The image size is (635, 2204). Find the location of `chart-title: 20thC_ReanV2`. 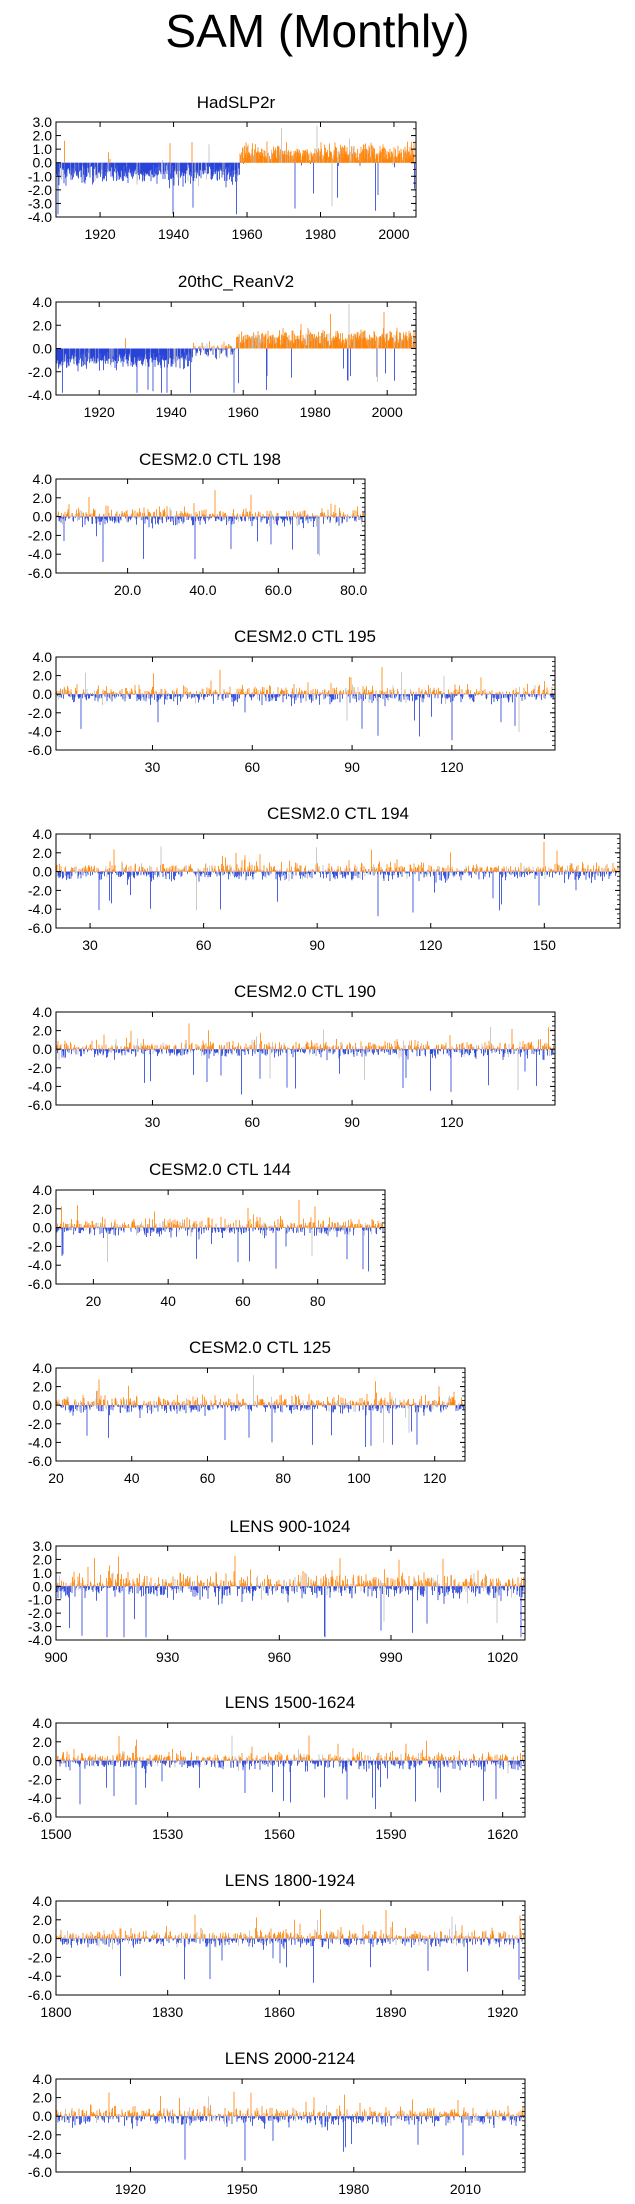

chart-title: 20thC_ReanV2 is located at coordinates (236, 281).